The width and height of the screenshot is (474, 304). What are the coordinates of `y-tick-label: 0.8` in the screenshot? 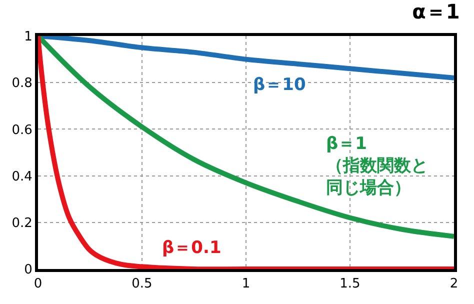 It's located at (22, 84).